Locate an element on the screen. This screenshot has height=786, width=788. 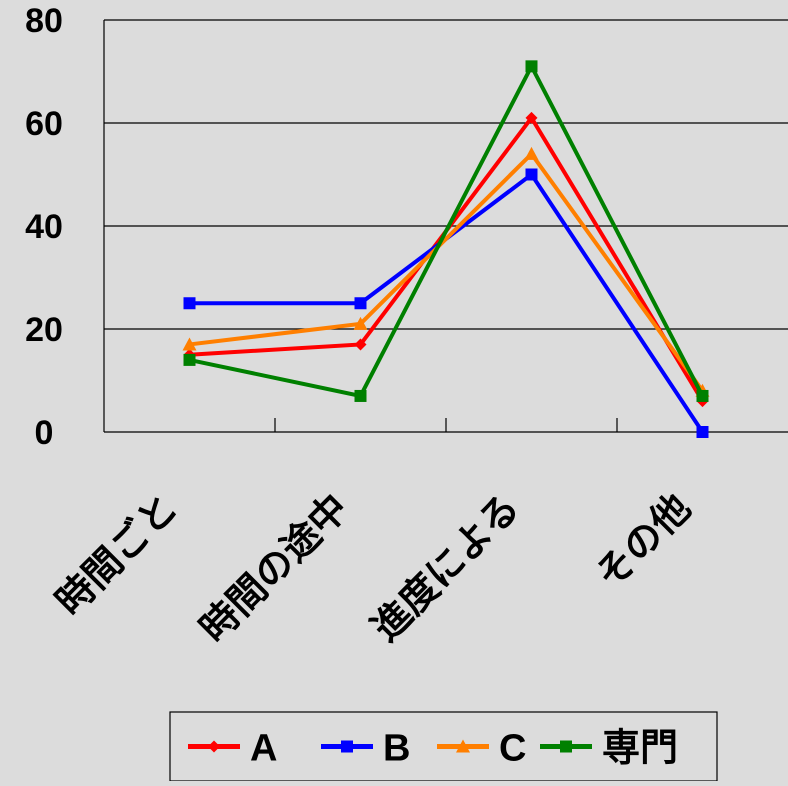
y-tick-label: 40 is located at coordinates (44, 227).